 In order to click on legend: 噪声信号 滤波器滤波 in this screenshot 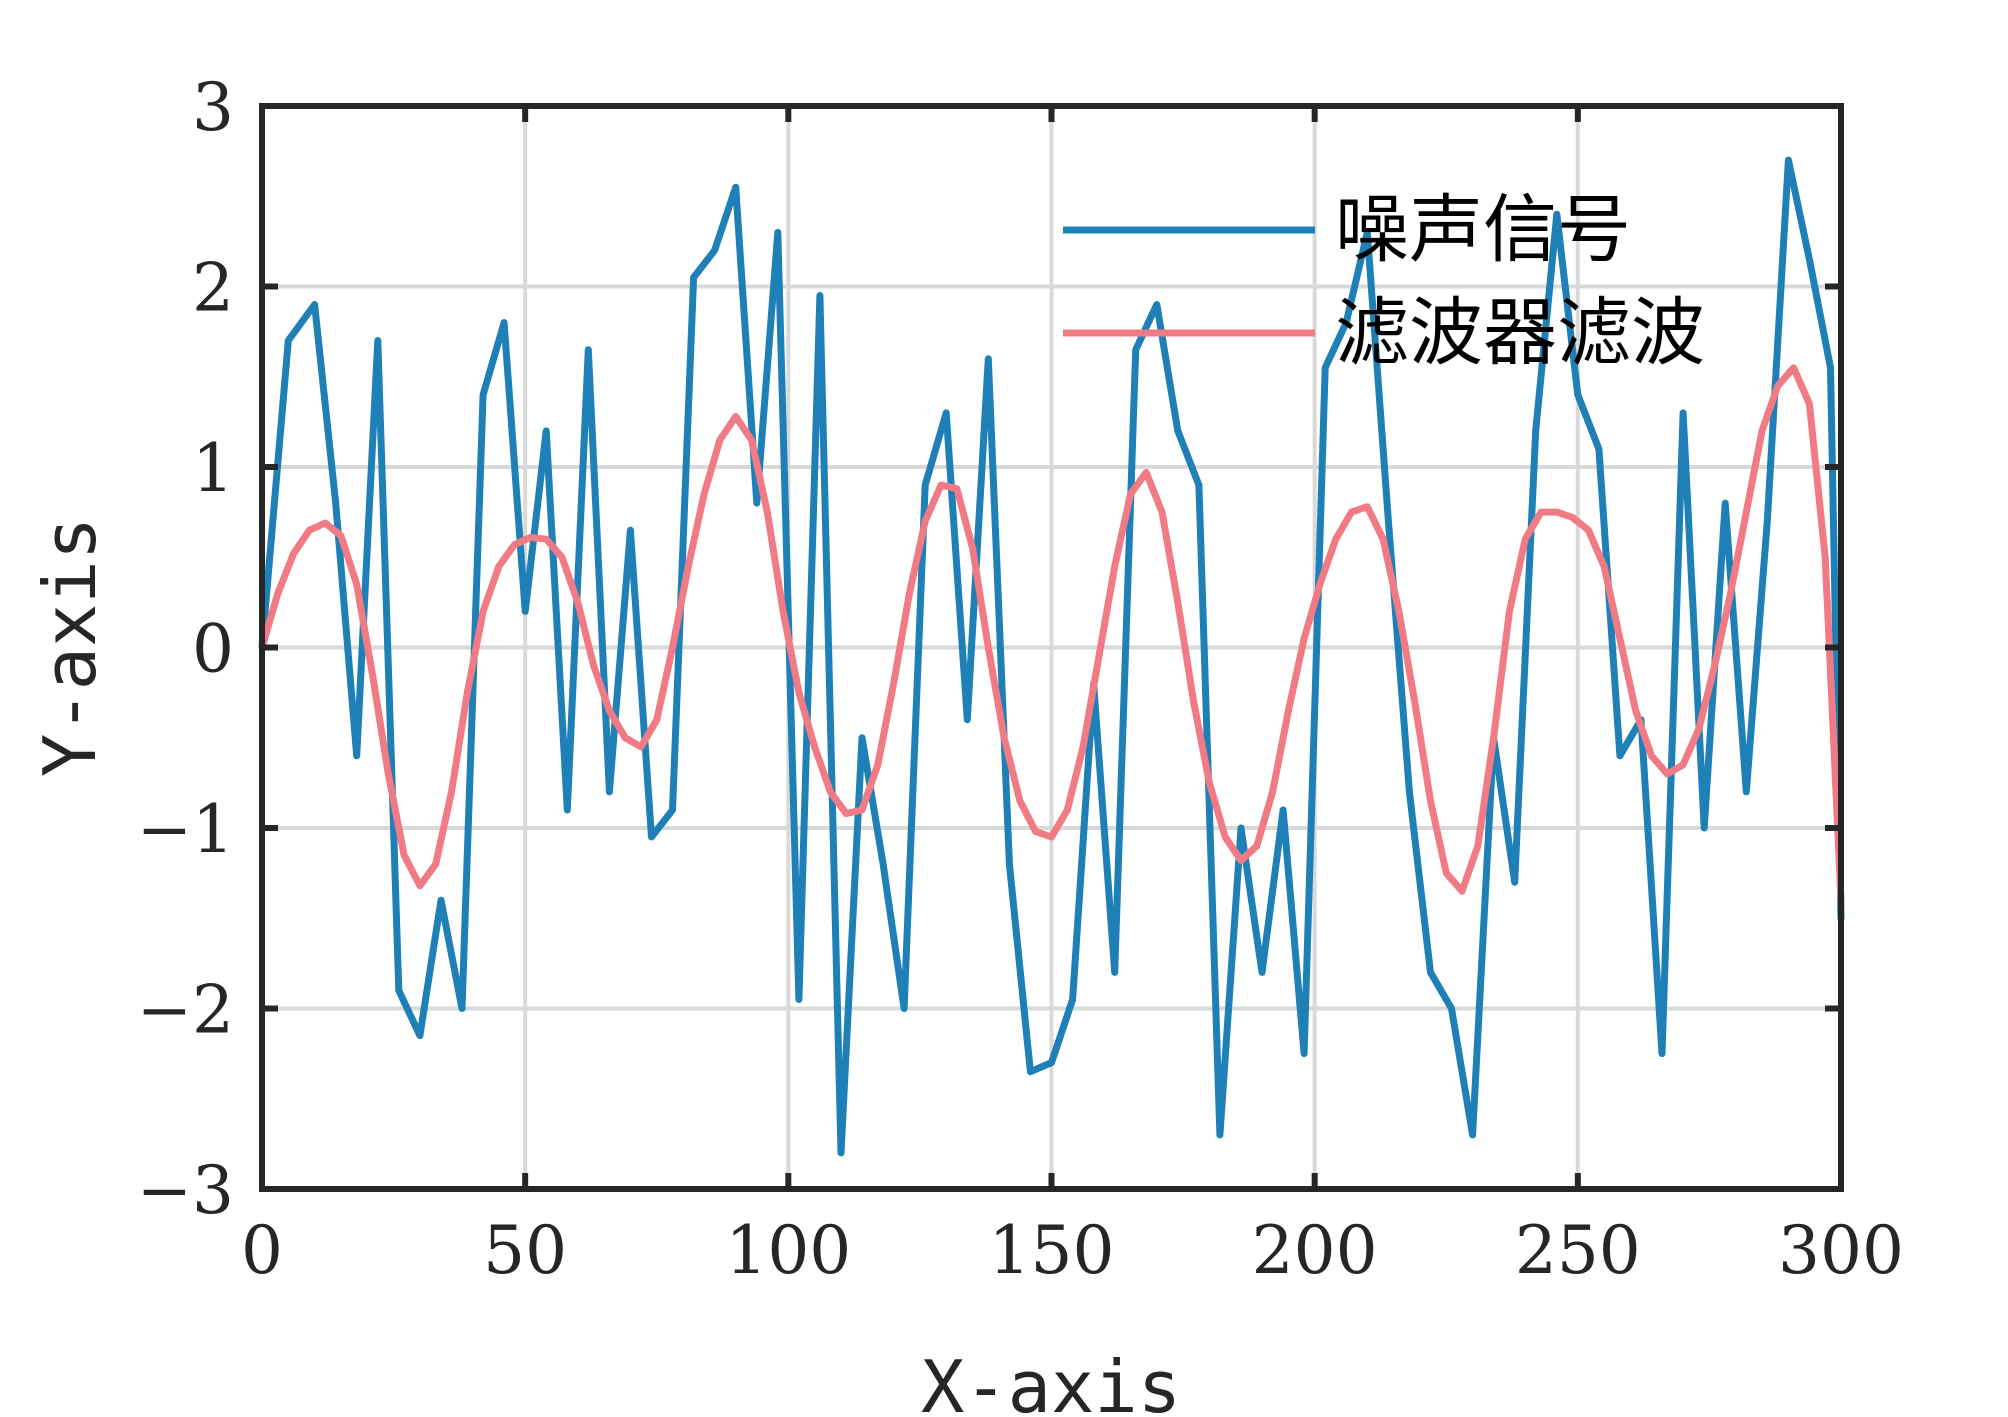, I will do `click(1384, 281)`.